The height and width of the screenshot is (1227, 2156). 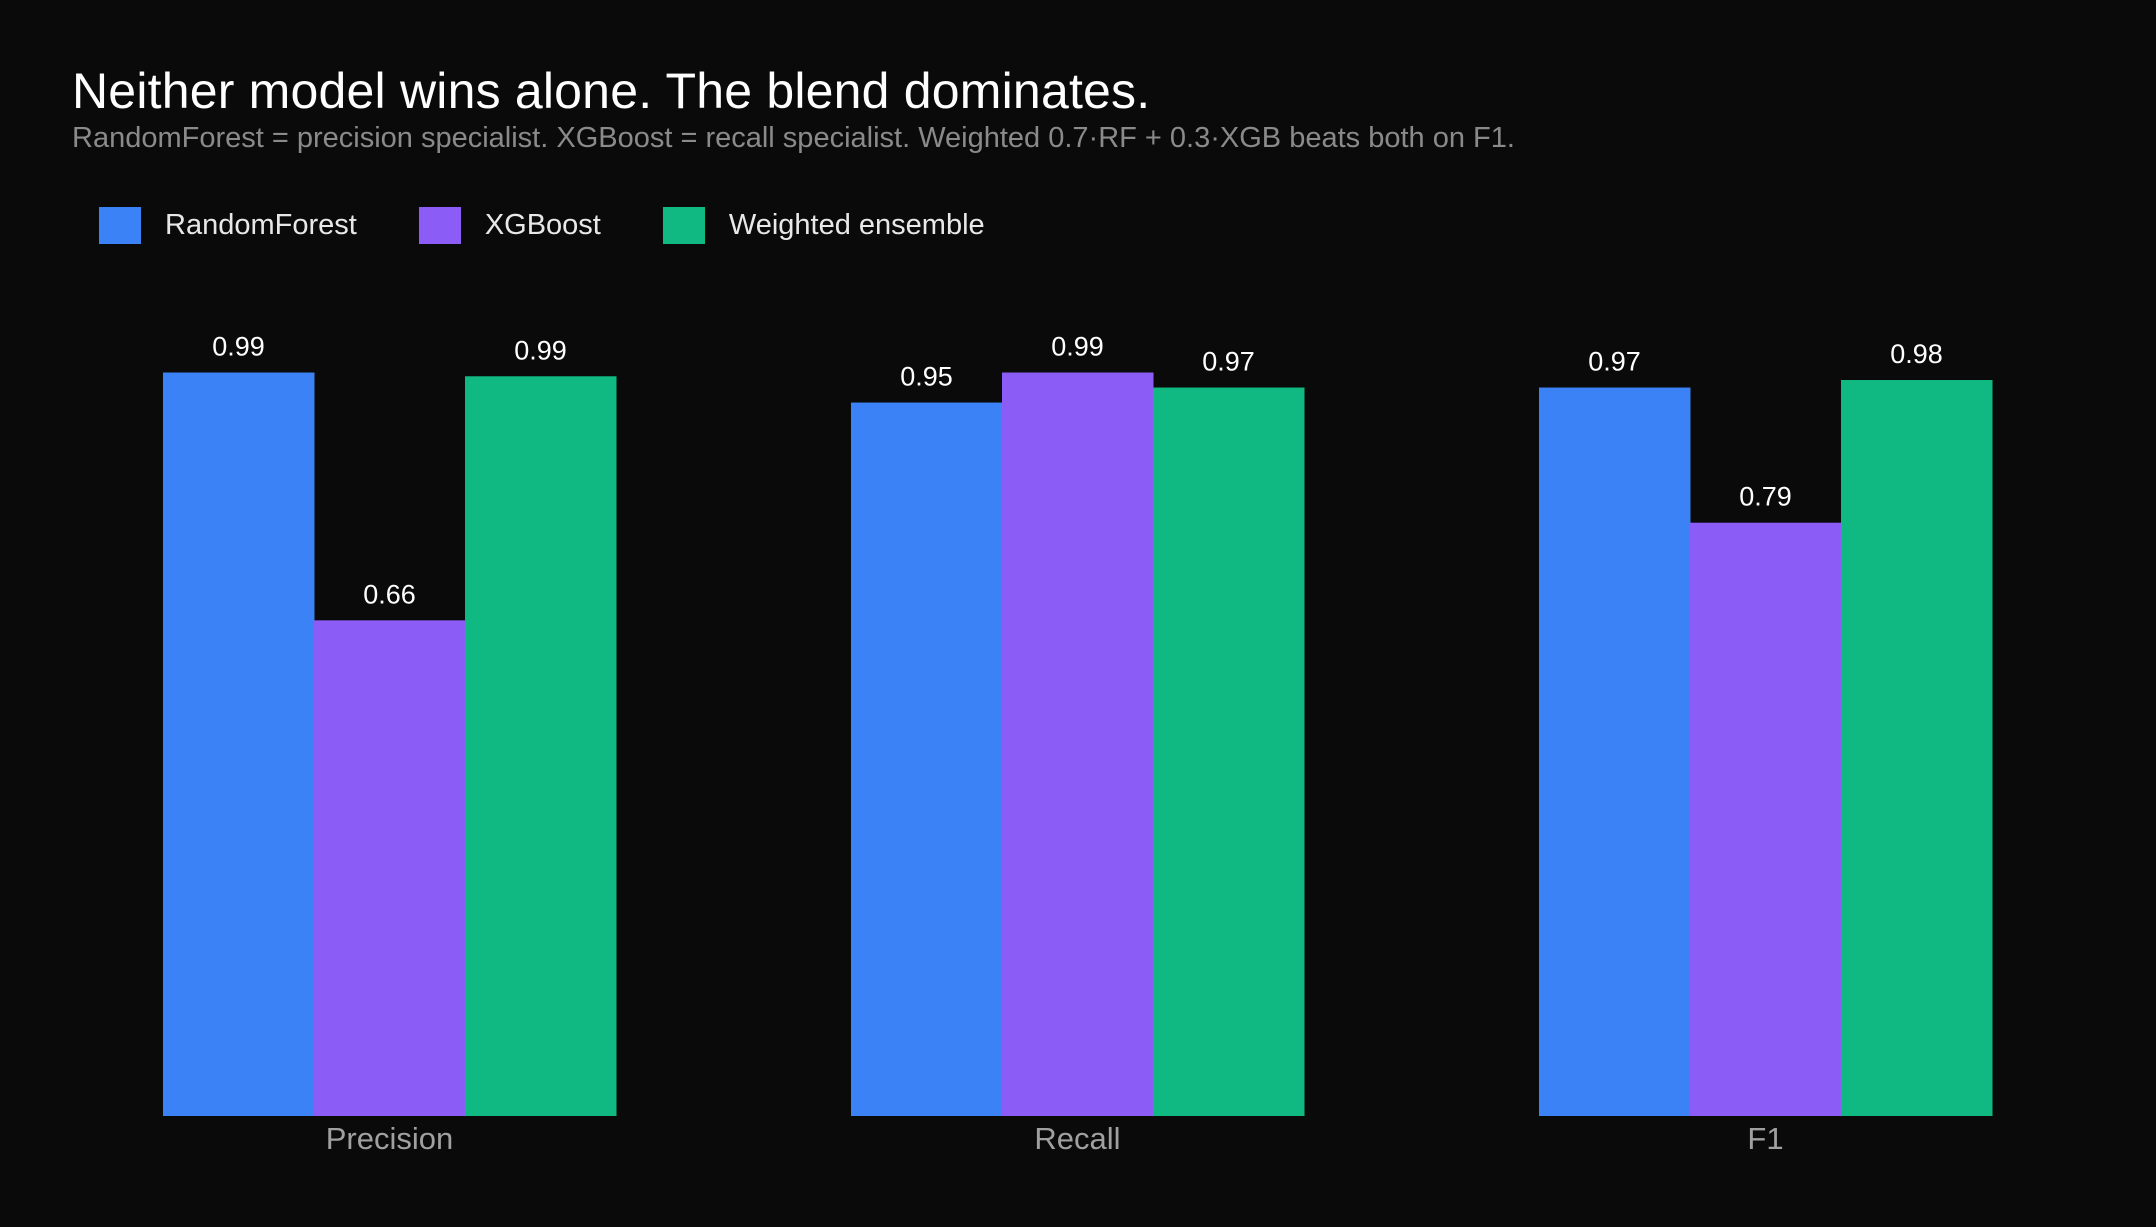 I want to click on data-label-randomforest-f1: 0.97, so click(x=1614, y=362).